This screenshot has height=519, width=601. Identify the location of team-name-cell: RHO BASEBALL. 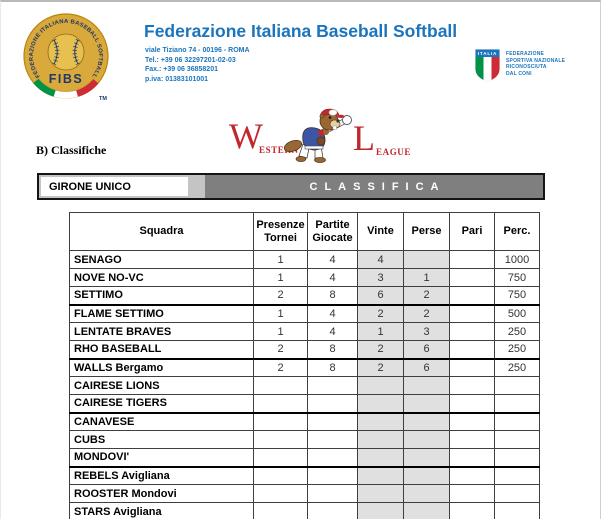
(161, 350).